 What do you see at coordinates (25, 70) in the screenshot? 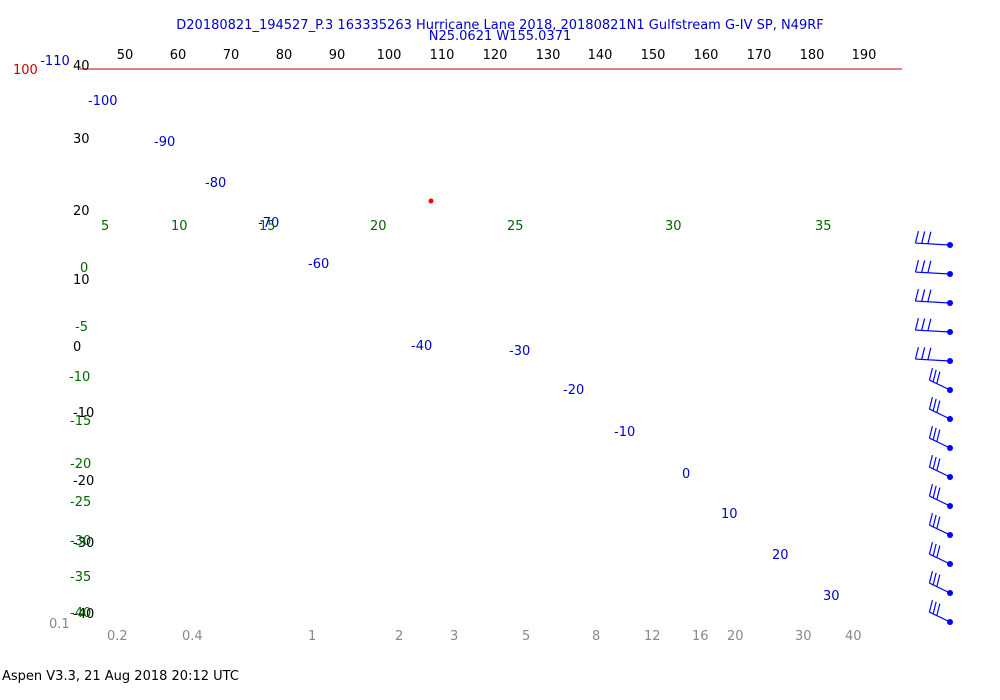
I see `isobar-label: 100` at bounding box center [25, 70].